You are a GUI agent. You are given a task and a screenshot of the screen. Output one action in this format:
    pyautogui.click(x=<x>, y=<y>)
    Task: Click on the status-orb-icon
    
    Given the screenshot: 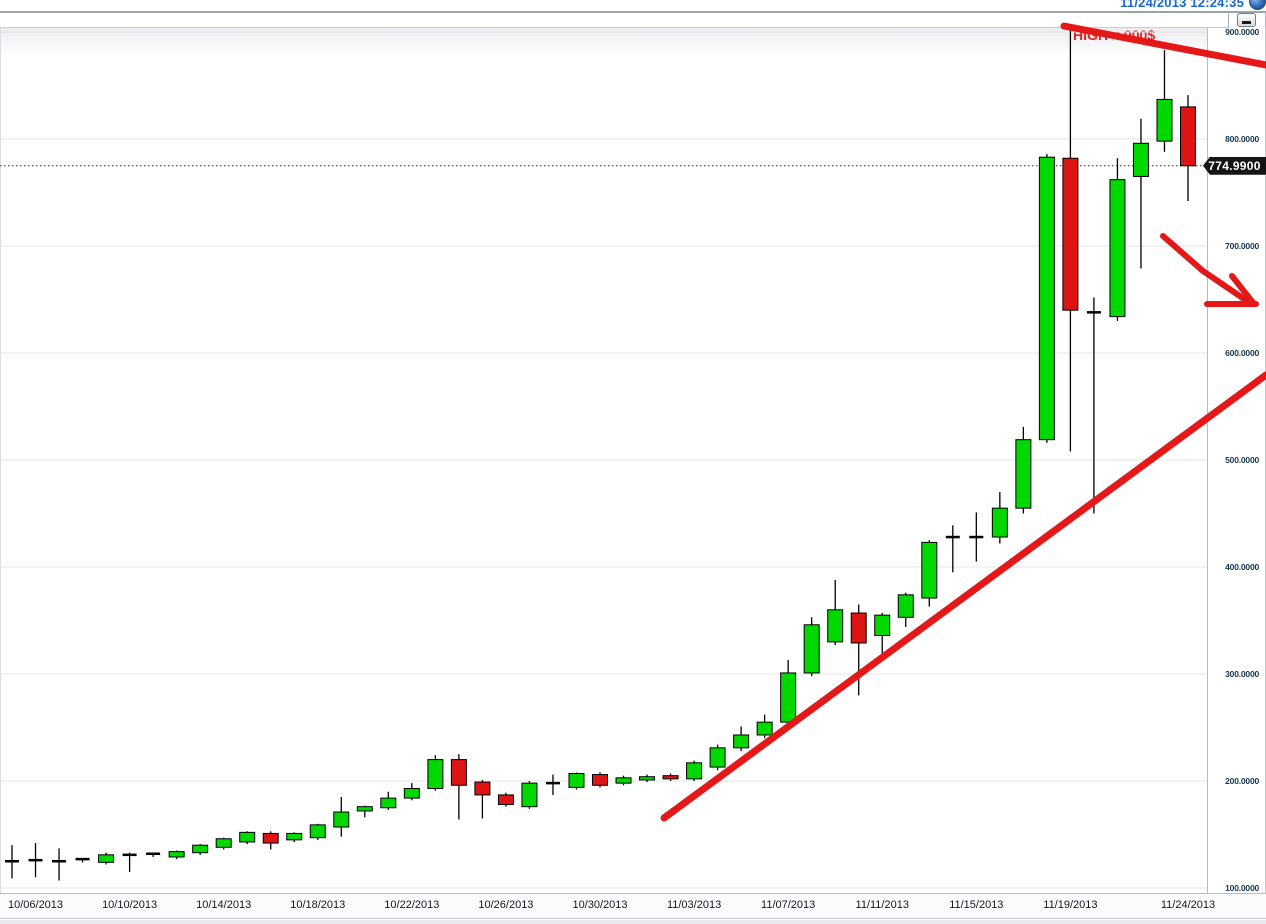 What is the action you would take?
    pyautogui.click(x=1257, y=5)
    